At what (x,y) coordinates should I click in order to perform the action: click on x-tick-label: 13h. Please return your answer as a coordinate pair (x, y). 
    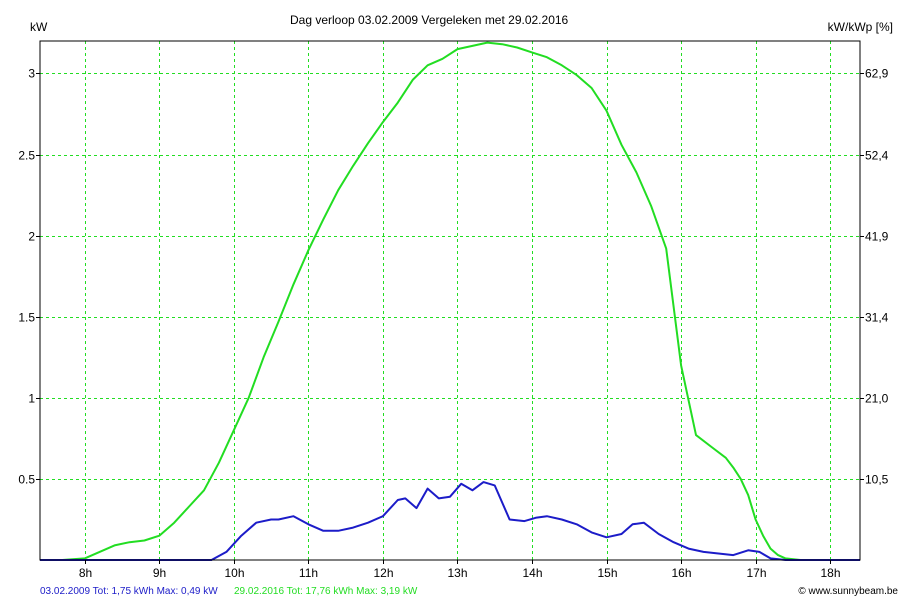
    Looking at the image, I should click on (457, 573).